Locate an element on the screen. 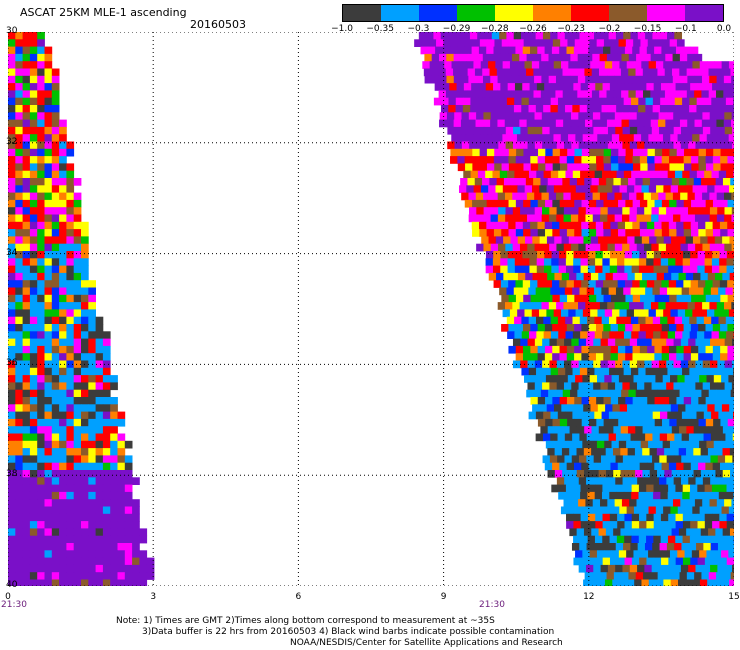 This screenshot has width=740, height=650. y-tick-label: 32 is located at coordinates (12, 141).